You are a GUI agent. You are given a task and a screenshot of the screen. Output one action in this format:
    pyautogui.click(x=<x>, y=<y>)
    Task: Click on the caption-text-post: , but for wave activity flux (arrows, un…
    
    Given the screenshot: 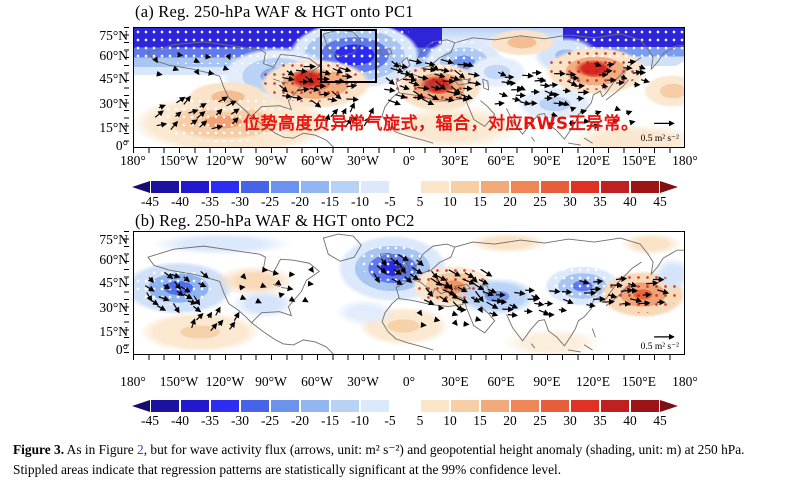 What is the action you would take?
    pyautogui.click(x=379, y=460)
    